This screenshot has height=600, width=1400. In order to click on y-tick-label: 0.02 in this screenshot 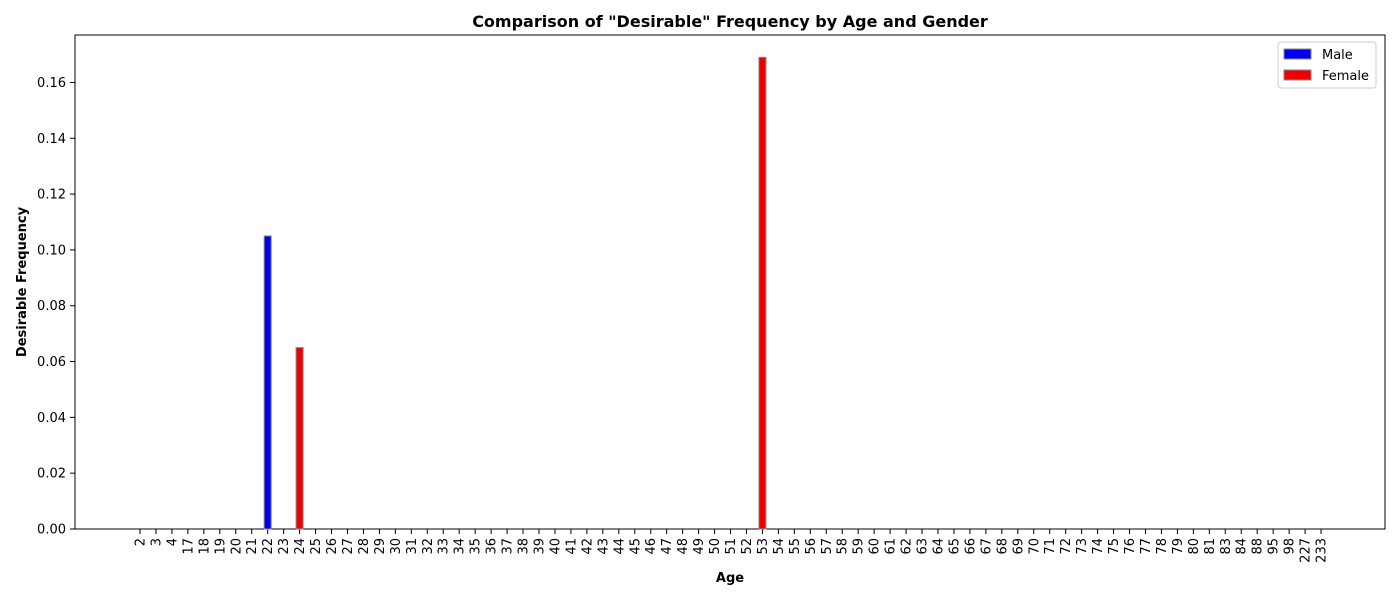, I will do `click(51, 474)`.